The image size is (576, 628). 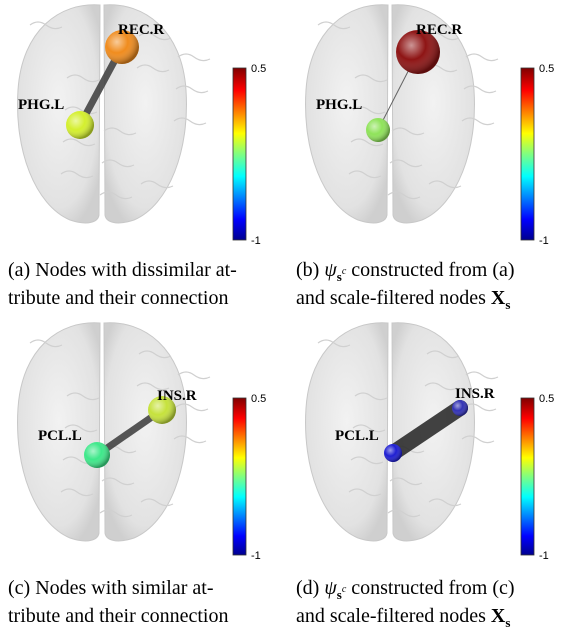 What do you see at coordinates (439, 30) in the screenshot?
I see `node-label: REC.R` at bounding box center [439, 30].